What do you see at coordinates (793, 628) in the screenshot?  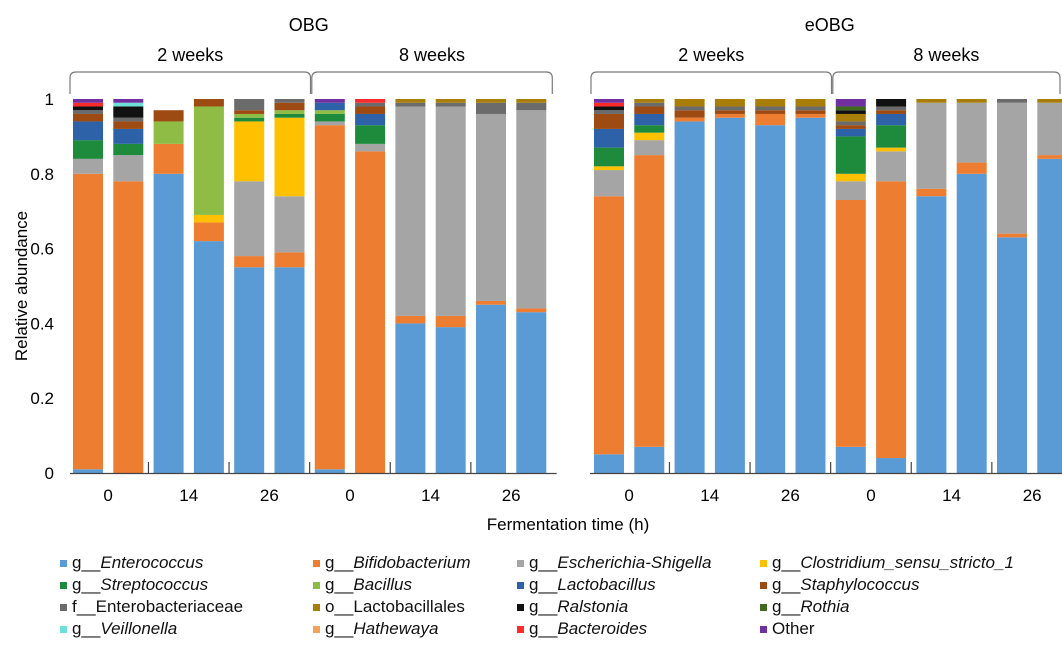 I see `legend-label: Other` at bounding box center [793, 628].